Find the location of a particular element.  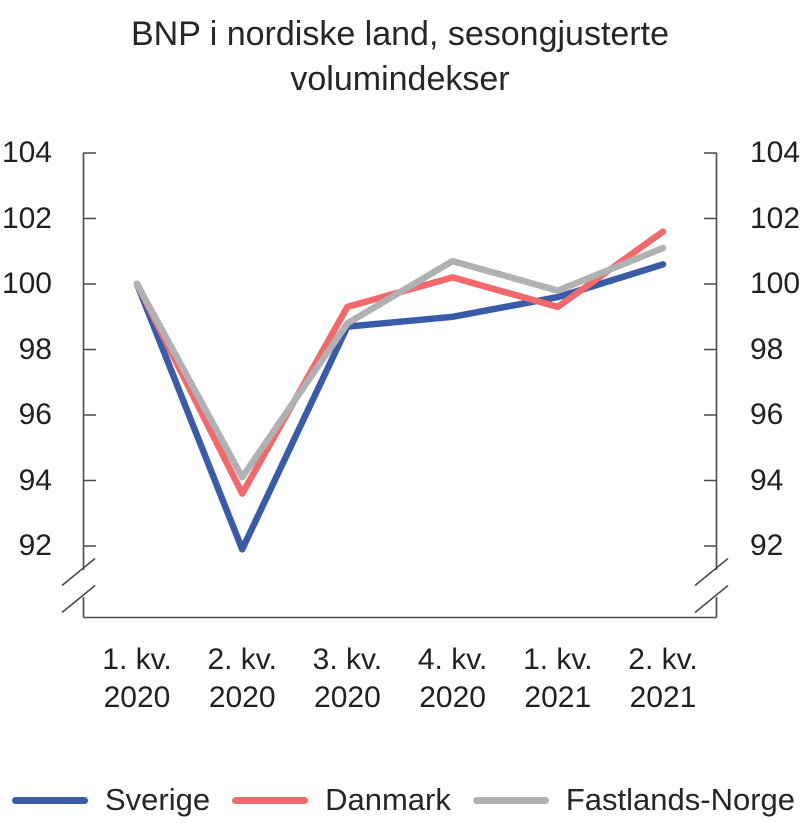

x-axis-label-q1-2020: 1. kv. 2020 is located at coordinates (136, 679).